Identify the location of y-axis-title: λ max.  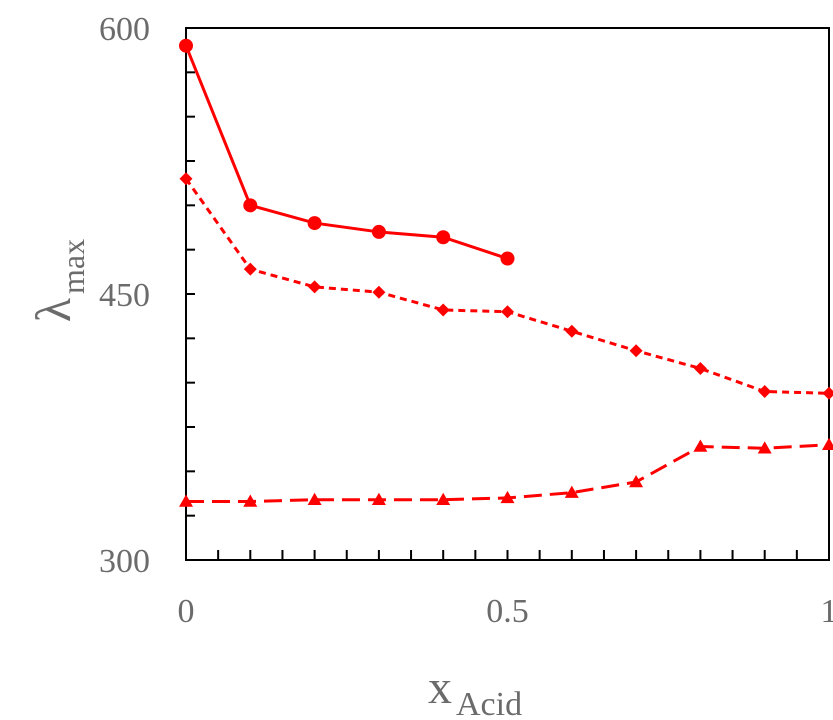
(58, 280).